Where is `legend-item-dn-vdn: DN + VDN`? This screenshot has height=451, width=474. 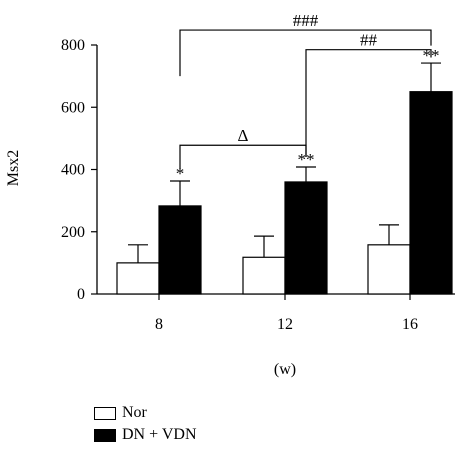 legend-item-dn-vdn: DN + VDN is located at coordinates (145, 435).